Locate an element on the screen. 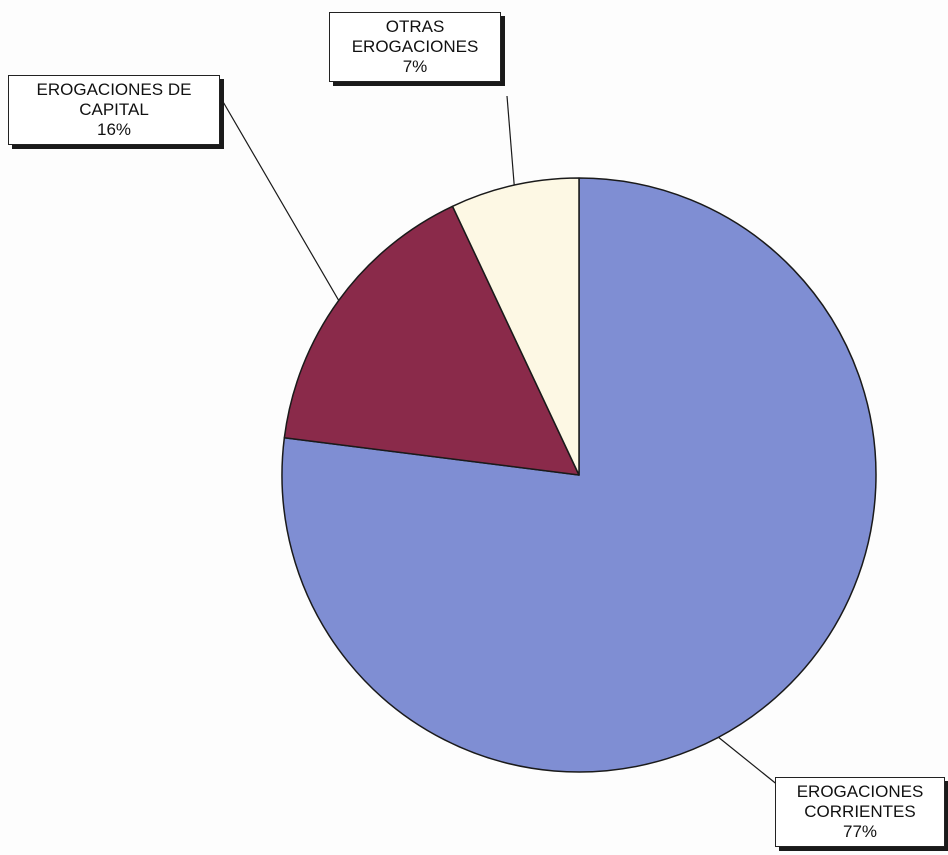  callout-erogaciones-de-capital: EROGACIONES DE CAPITAL 16% is located at coordinates (114, 110).